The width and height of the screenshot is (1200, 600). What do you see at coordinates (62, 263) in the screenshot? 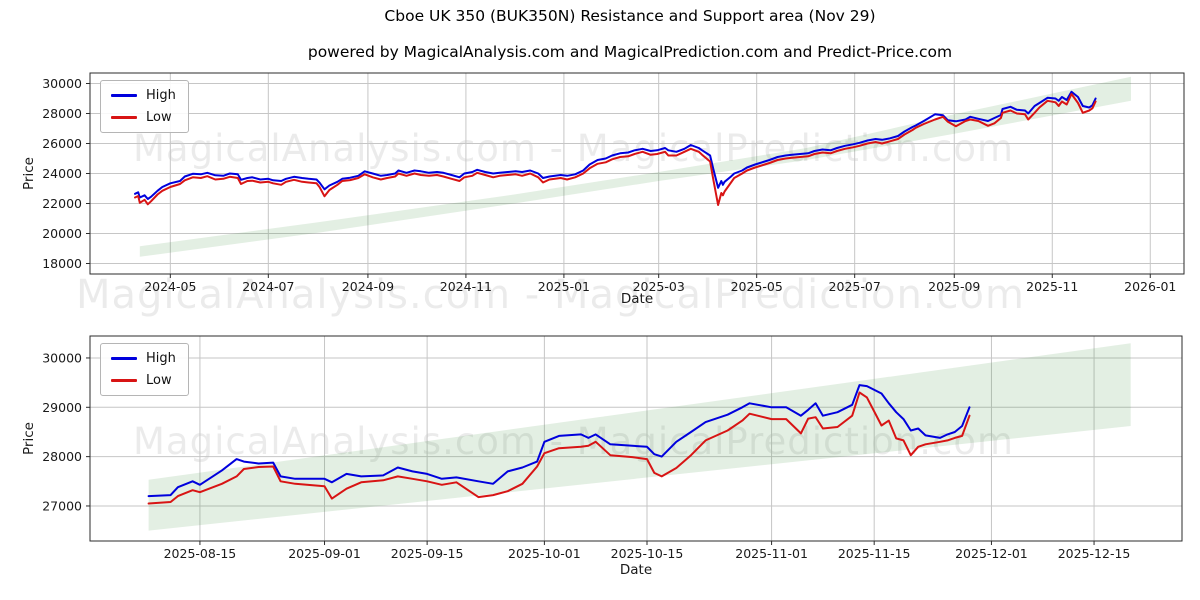
I see `y-tick-label: 18000` at bounding box center [62, 263].